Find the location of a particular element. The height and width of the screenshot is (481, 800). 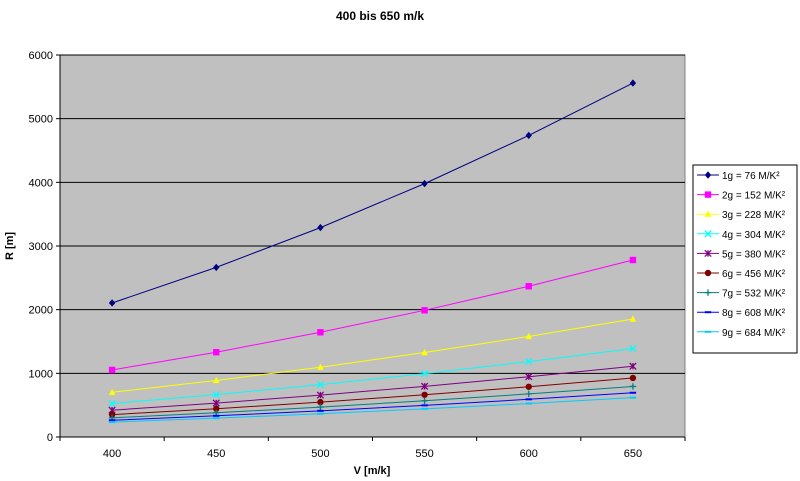

legend-item: 6g = 456 M/K² is located at coordinates (741, 274).